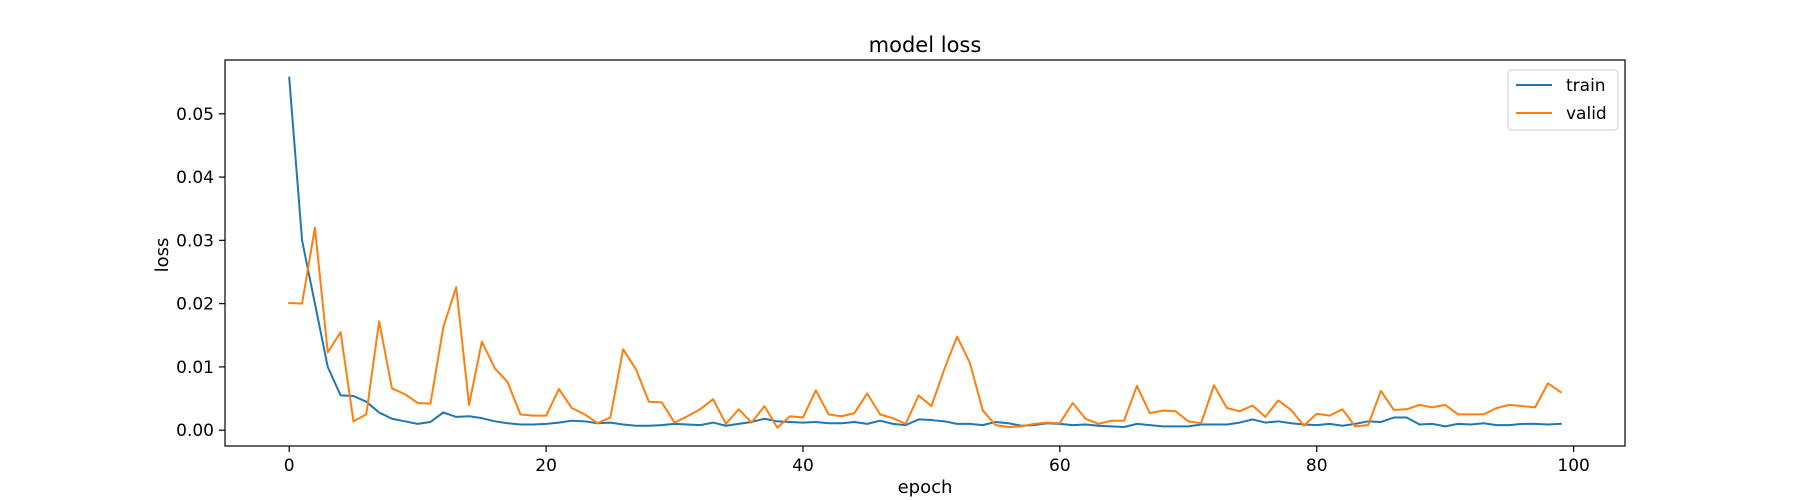 This screenshot has height=500, width=1800. I want to click on y-axis-label: loss, so click(162, 255).